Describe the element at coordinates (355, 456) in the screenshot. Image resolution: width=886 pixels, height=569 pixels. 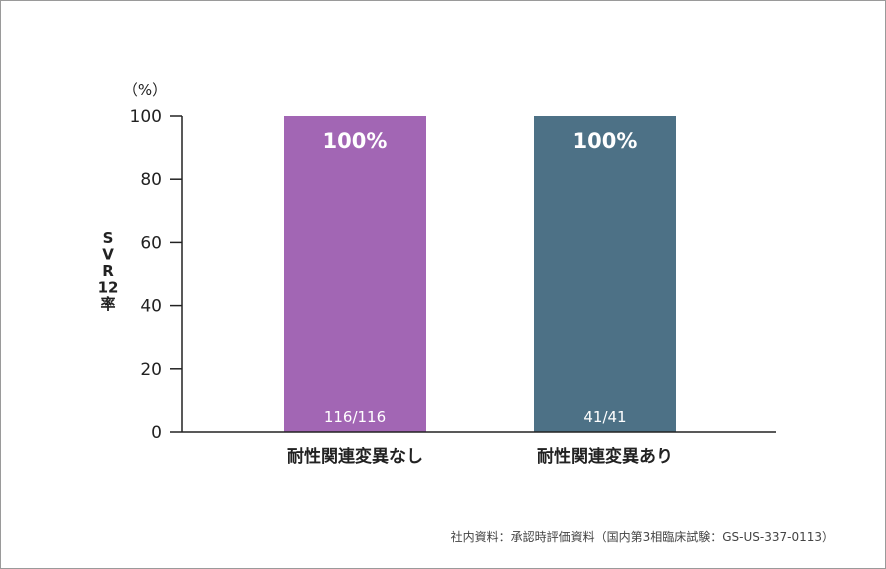
I see `category-label: 耐性関連変異なし` at that location.